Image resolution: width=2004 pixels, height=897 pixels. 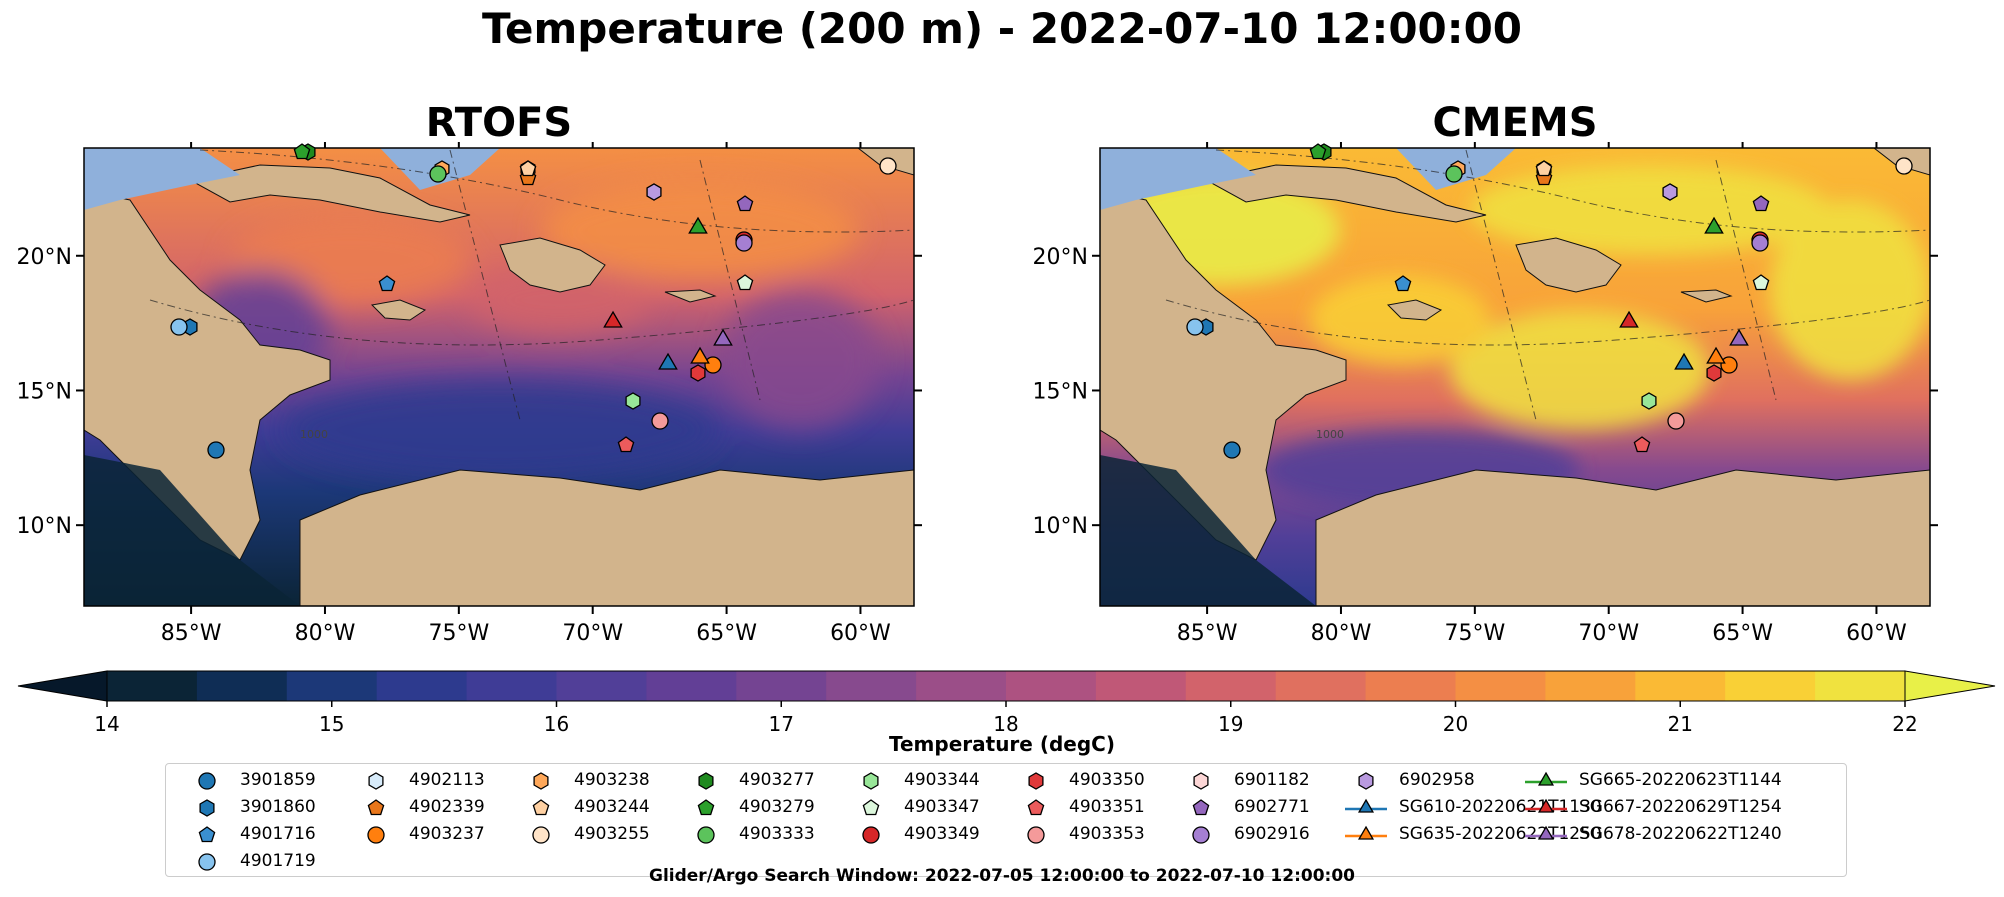 I want to click on legend-label: 4903350, so click(x=1107, y=780).